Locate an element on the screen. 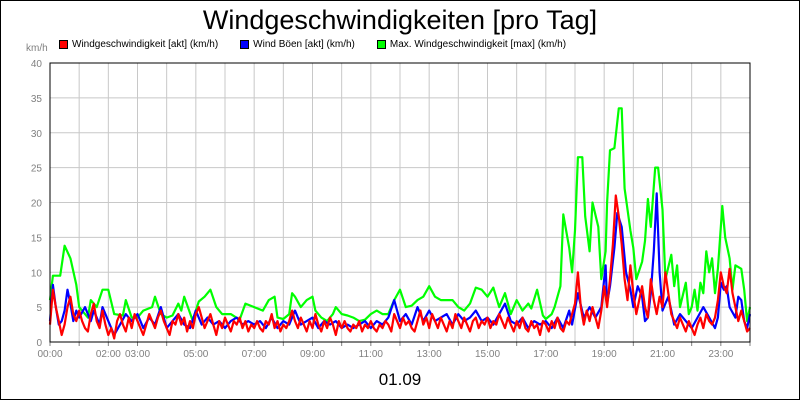 The height and width of the screenshot is (400, 800). y-tick-label: 40 is located at coordinates (37, 64).